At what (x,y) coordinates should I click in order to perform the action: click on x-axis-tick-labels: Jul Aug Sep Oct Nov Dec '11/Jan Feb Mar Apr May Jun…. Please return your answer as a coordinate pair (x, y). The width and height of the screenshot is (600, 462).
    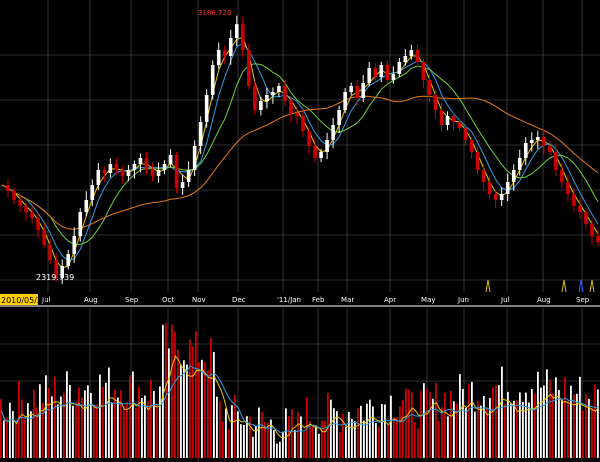
    Looking at the image, I should click on (315, 300).